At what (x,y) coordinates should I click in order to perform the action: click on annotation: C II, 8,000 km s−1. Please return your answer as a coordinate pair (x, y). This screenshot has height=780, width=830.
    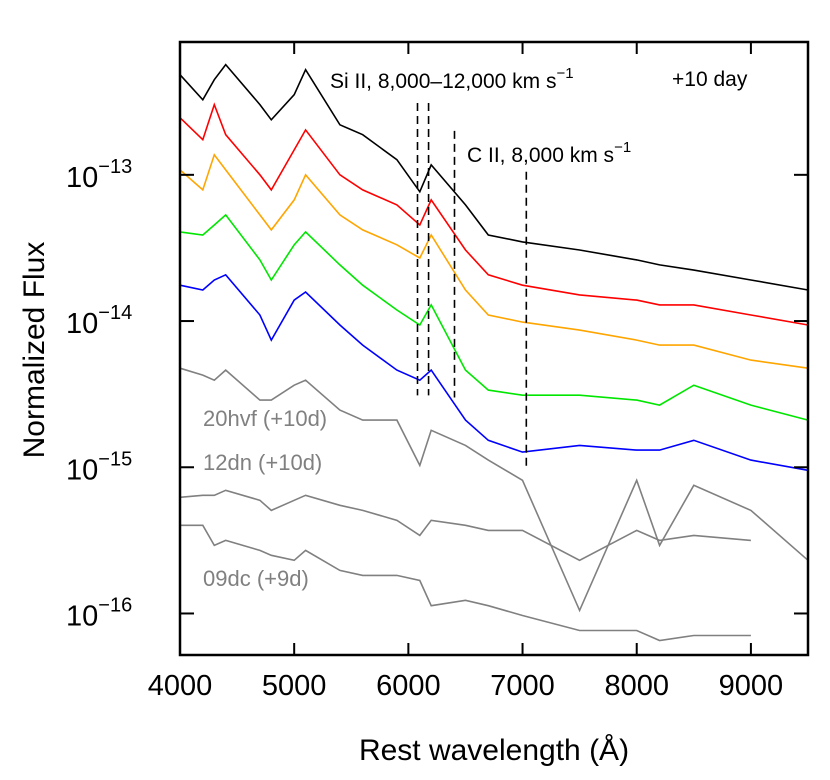
    Looking at the image, I should click on (549, 153).